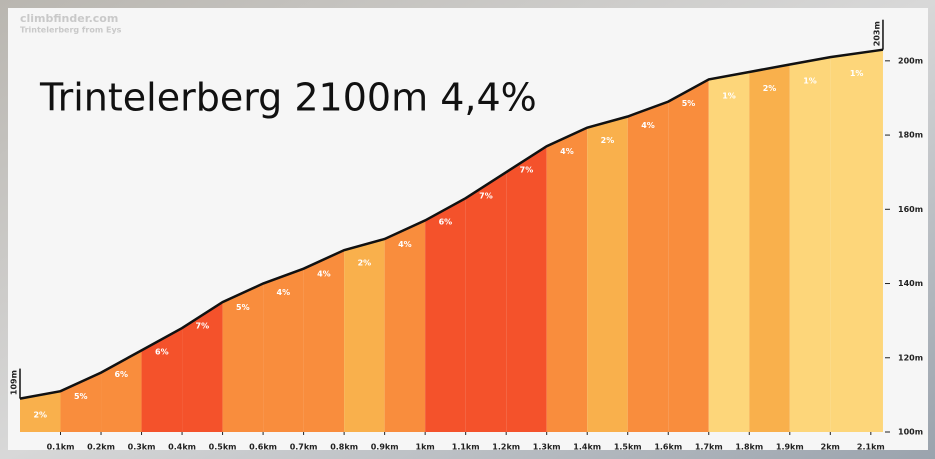  Describe the element at coordinates (288, 98) in the screenshot. I see `chart-title: Trintelerberg 2100m 4,4%` at that location.